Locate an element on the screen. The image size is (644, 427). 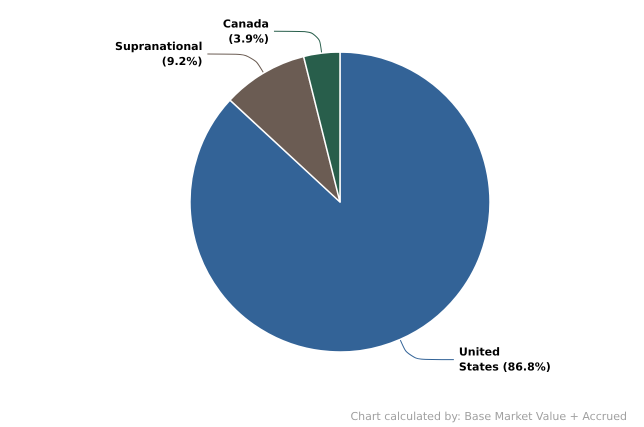
slice-label: Supranational is located at coordinates (158, 46).